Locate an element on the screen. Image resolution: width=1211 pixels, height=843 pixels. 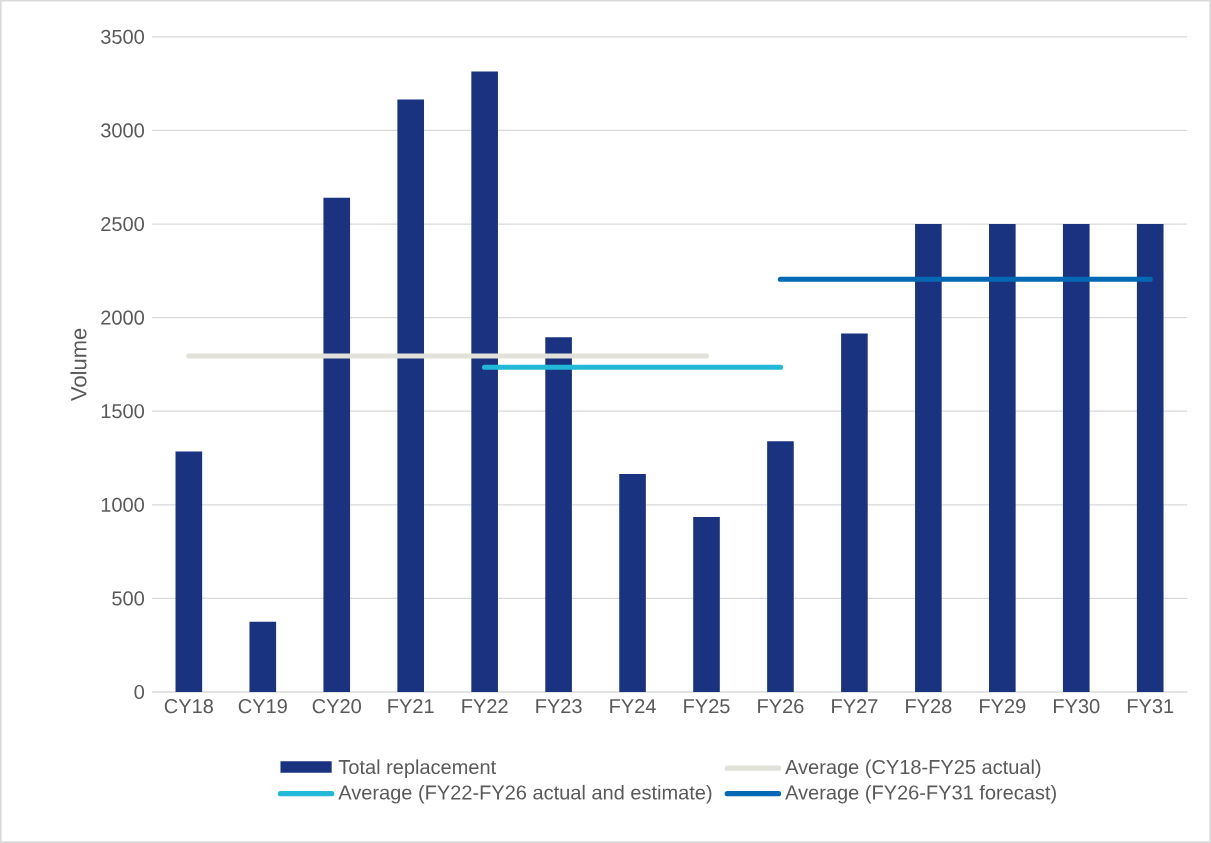
x-tick-label: FY30 is located at coordinates (1076, 706).